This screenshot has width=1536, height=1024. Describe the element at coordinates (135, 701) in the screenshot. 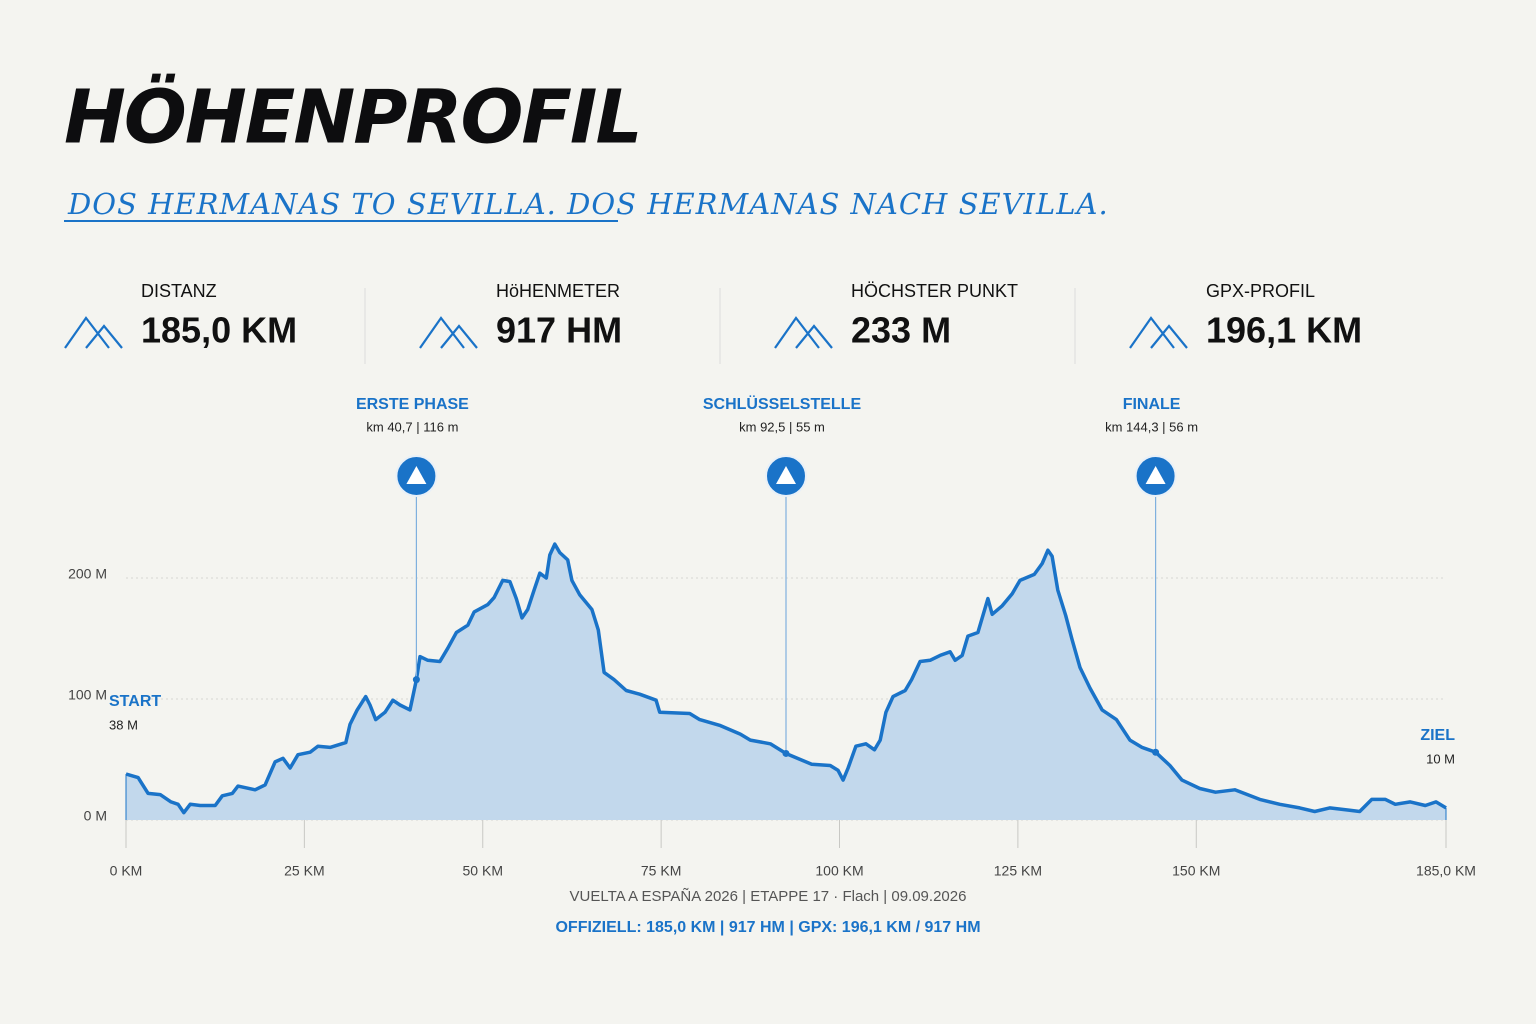

I see `start-label: START` at that location.